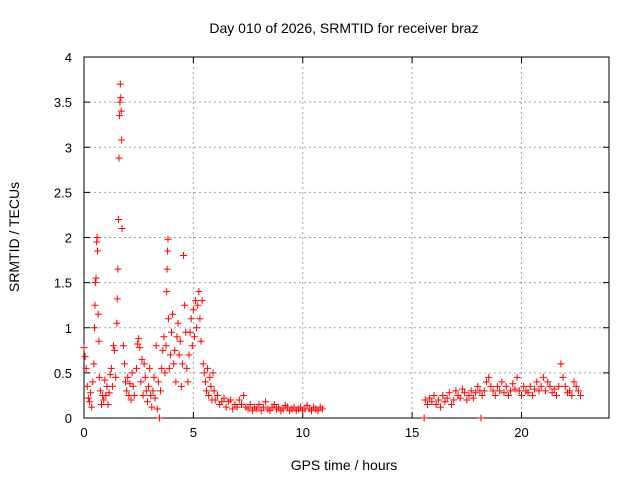 This screenshot has width=640, height=480. Describe the element at coordinates (303, 432) in the screenshot. I see `x-tick-label: 10` at that location.